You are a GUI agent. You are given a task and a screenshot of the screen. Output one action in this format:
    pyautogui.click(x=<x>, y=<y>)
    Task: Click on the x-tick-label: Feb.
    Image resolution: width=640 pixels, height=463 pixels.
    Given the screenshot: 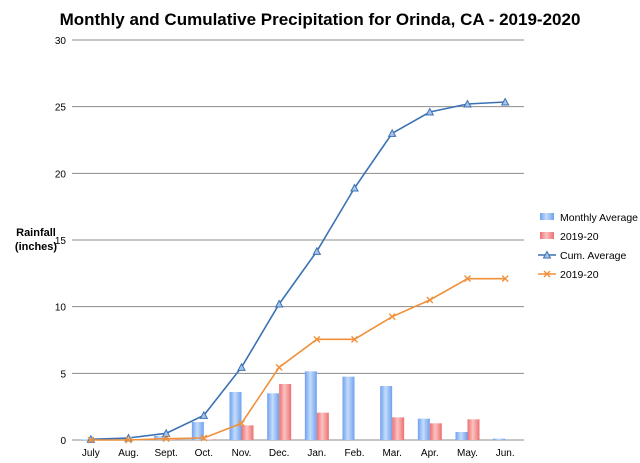 What is the action you would take?
    pyautogui.click(x=354, y=453)
    